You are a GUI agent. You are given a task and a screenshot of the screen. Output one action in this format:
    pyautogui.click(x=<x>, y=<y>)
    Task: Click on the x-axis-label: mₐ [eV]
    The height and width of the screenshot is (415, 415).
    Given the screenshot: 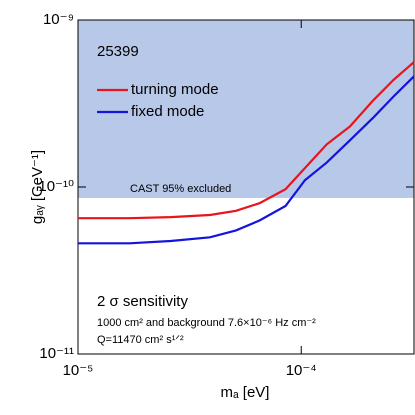 What is the action you would take?
    pyautogui.click(x=245, y=392)
    